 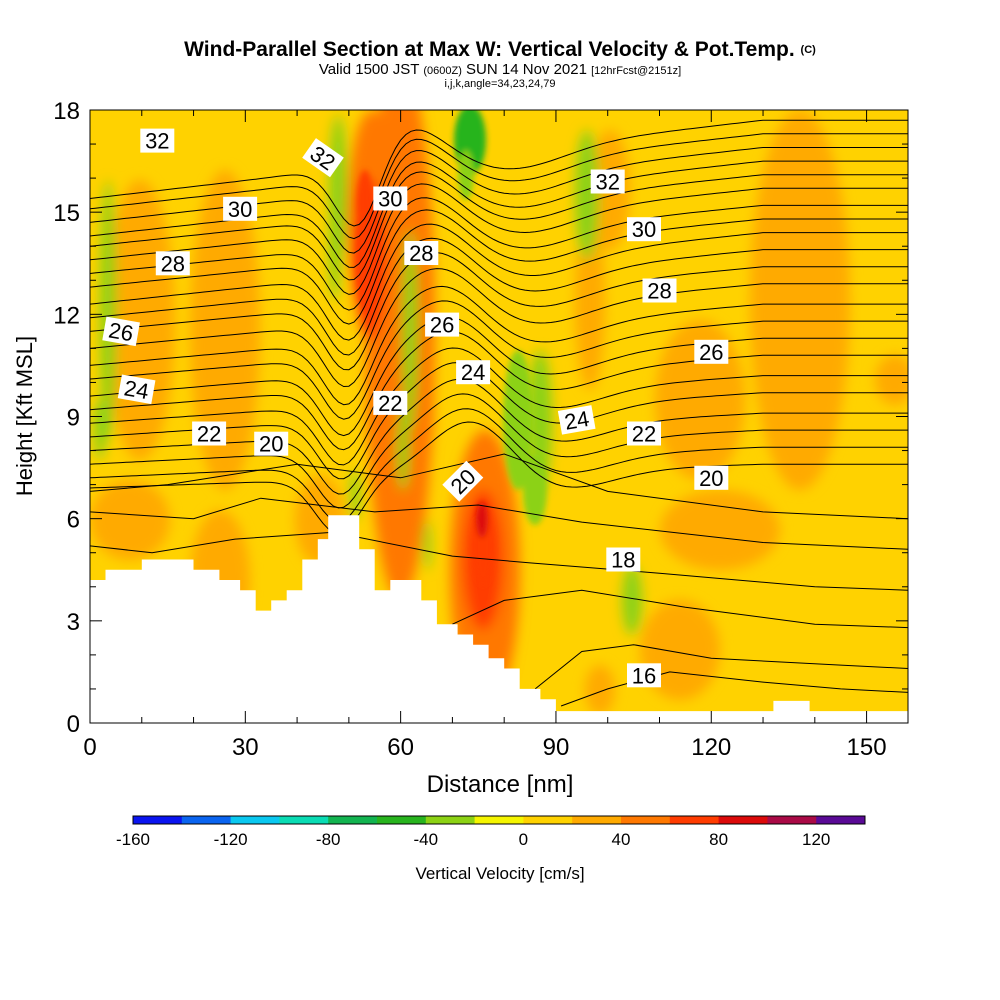 I want to click on isentrope-label: 32, so click(x=157, y=141).